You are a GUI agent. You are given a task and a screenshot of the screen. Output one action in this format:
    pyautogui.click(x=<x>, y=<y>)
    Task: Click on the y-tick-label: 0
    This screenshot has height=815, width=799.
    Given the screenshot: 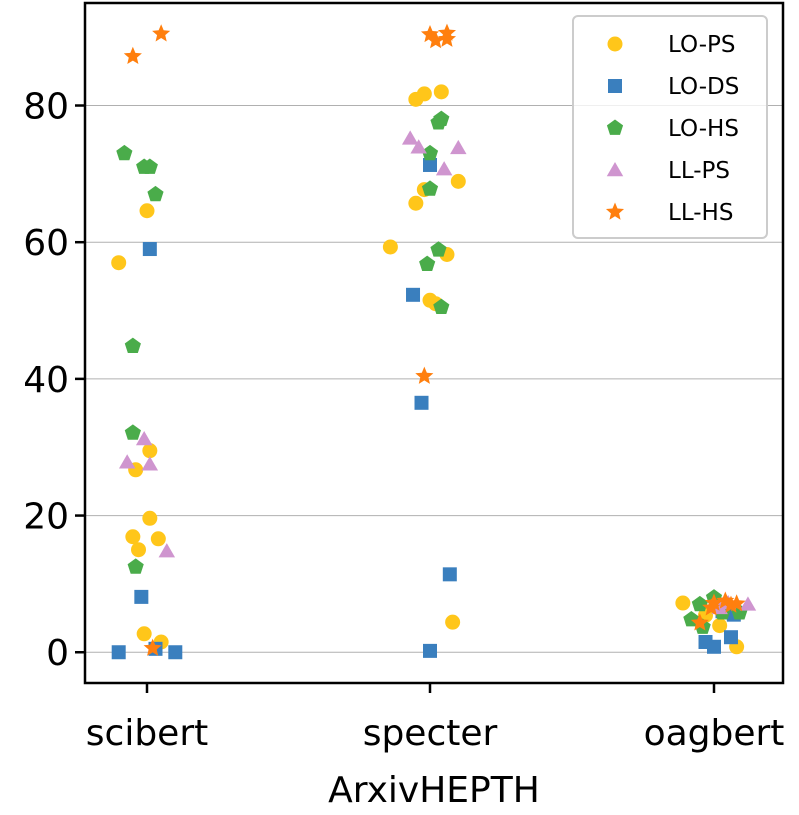 What is the action you would take?
    pyautogui.click(x=57, y=653)
    